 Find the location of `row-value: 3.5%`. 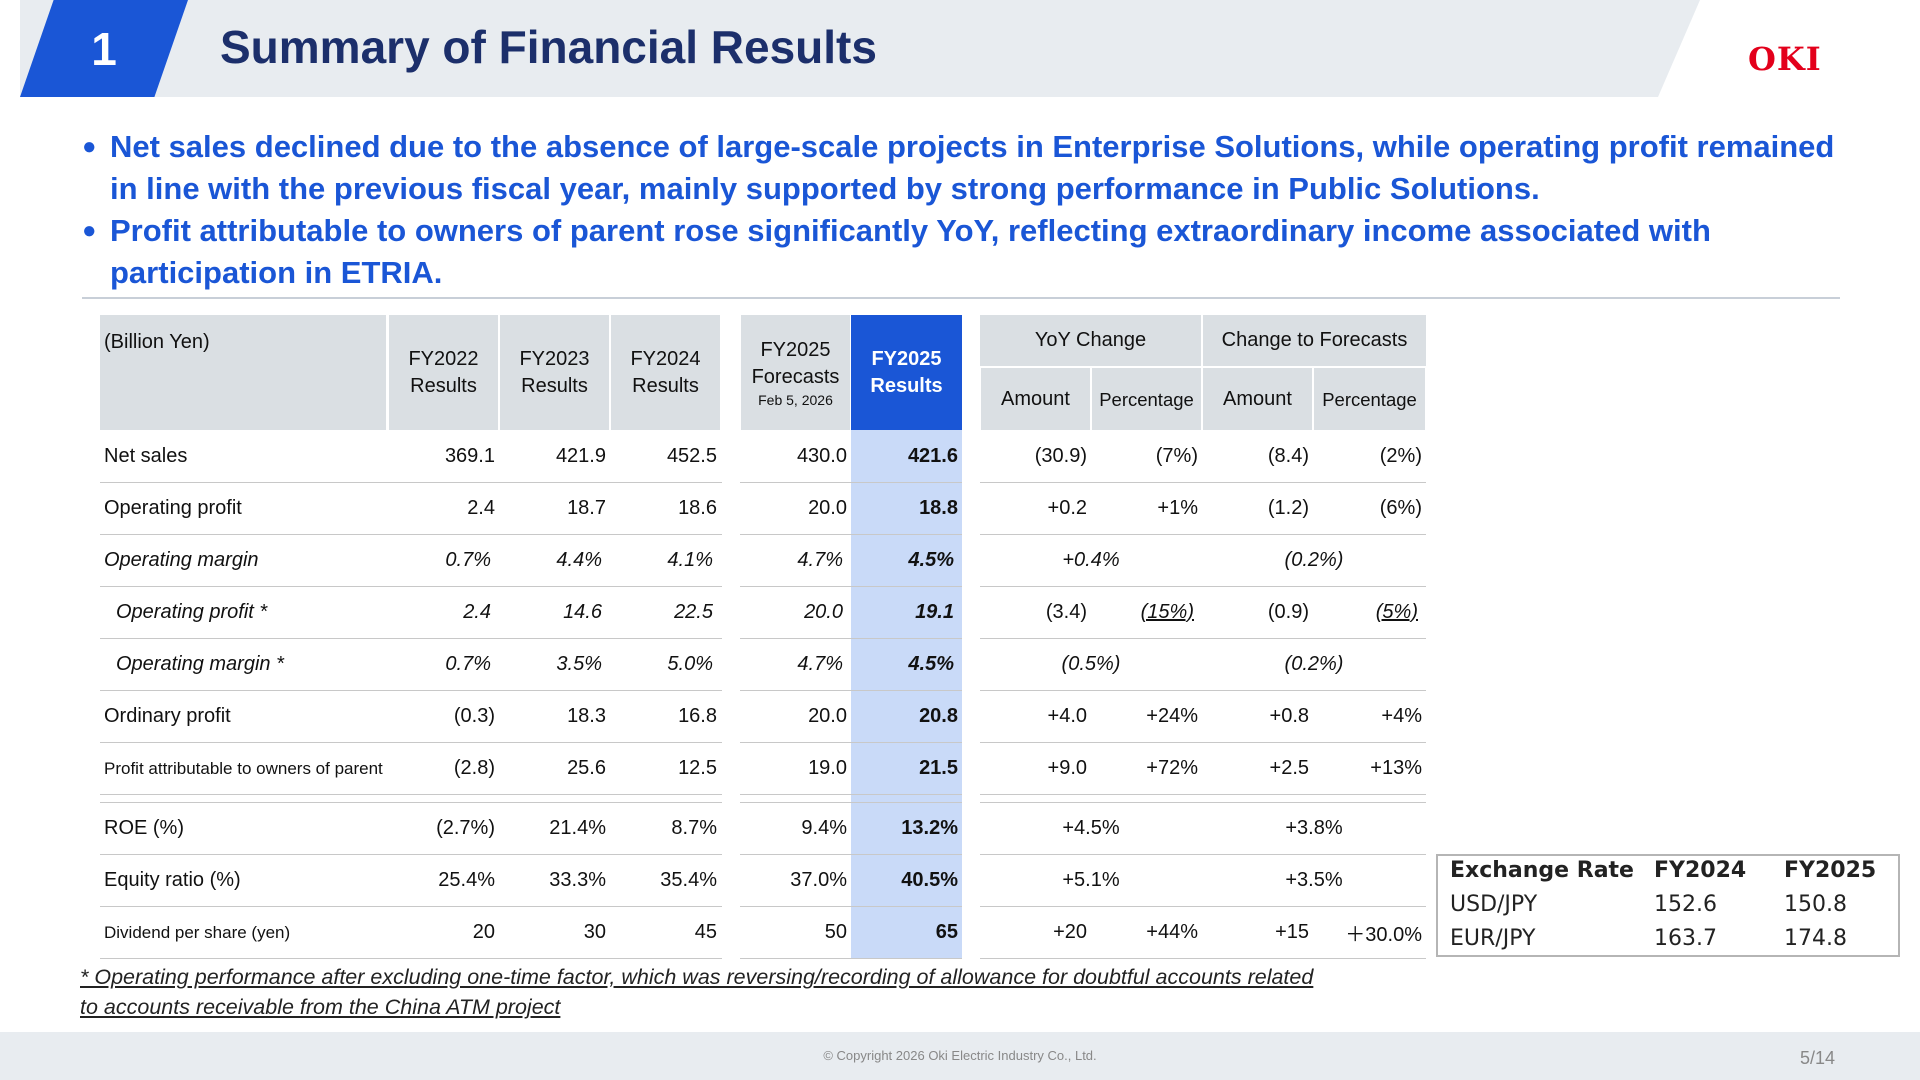

row-value: 3.5% is located at coordinates (579, 663).